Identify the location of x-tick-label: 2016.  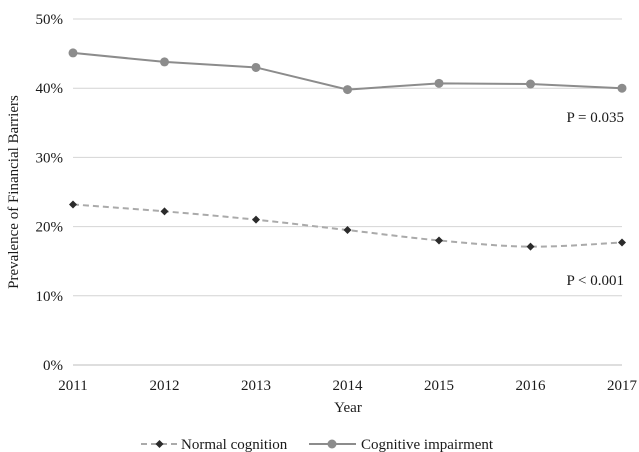
(531, 386).